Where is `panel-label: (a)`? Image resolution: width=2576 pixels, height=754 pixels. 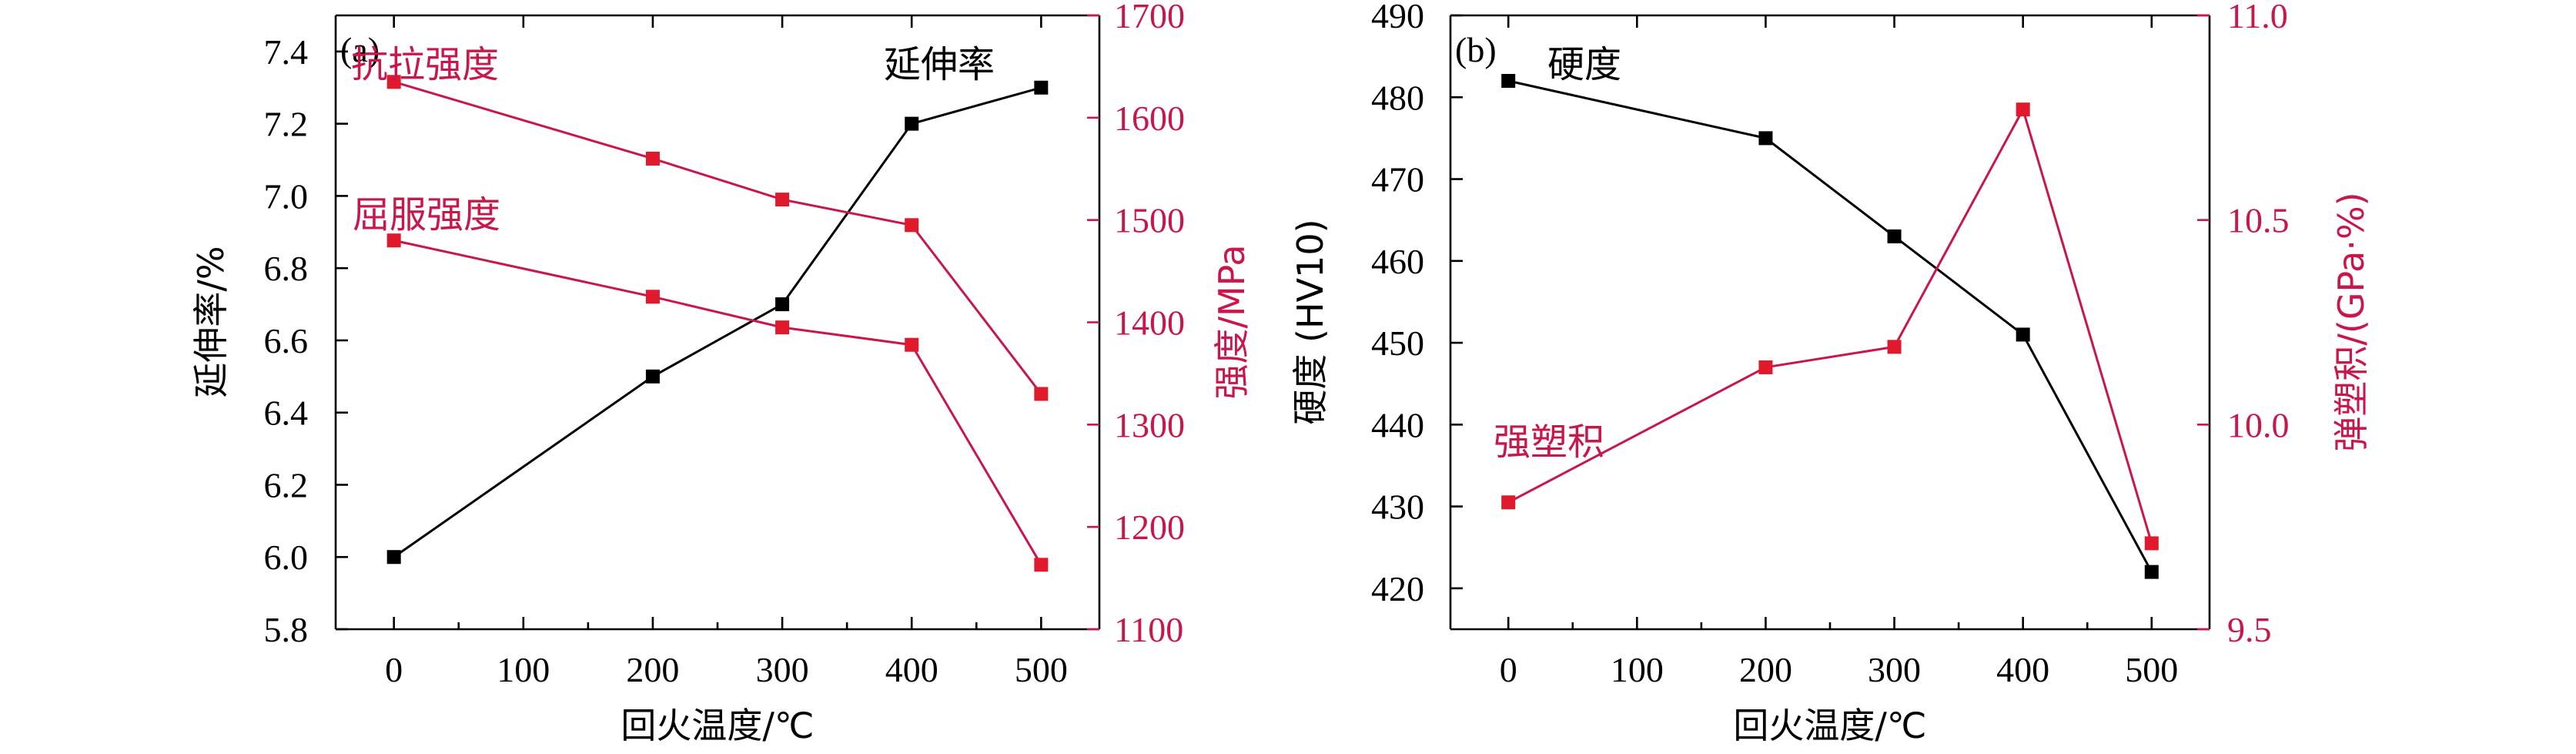 panel-label: (a) is located at coordinates (360, 49).